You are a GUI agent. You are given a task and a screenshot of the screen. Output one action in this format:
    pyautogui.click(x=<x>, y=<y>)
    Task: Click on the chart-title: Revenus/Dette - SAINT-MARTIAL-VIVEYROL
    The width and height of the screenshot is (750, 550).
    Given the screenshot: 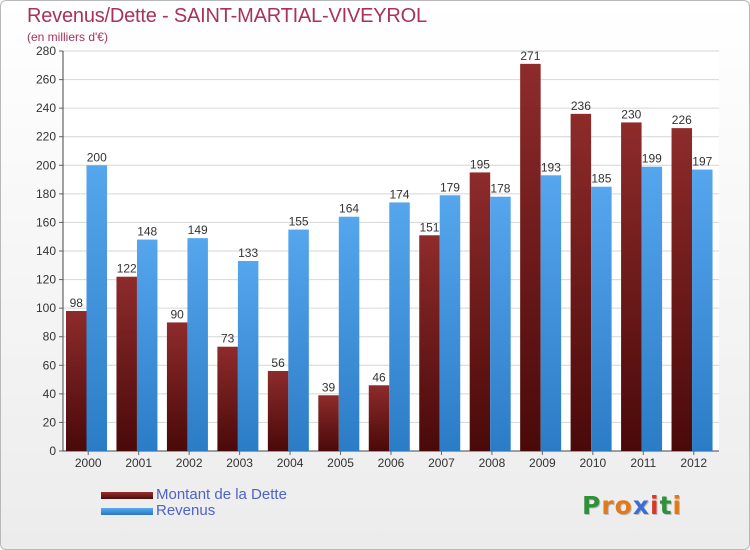 What is the action you would take?
    pyautogui.click(x=227, y=16)
    